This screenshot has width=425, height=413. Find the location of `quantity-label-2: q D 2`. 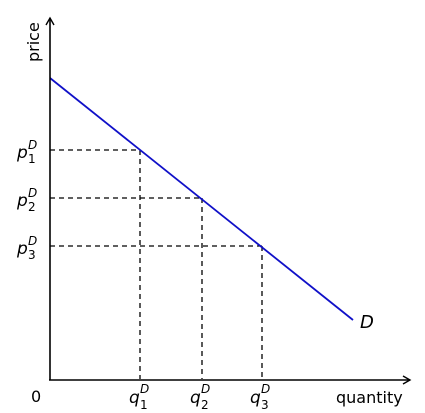

quantity-label-2: q D 2 is located at coordinates (200, 397).